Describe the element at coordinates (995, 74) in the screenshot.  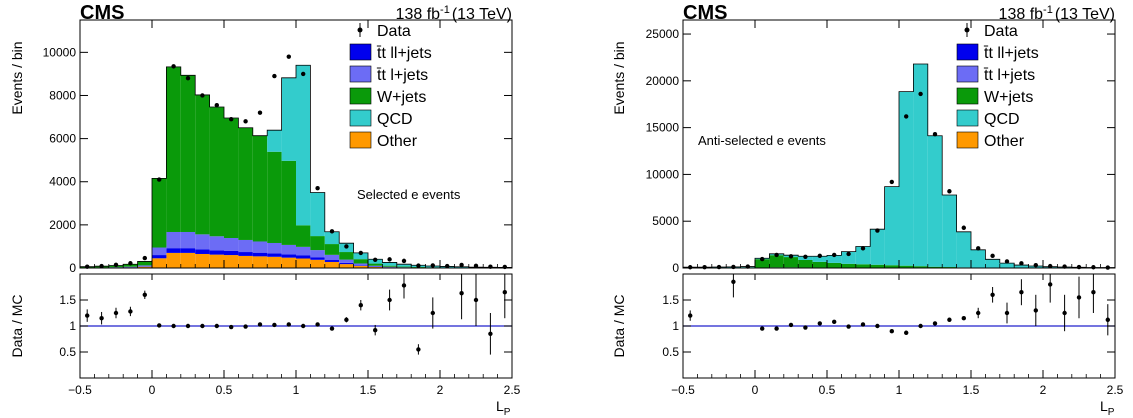
I see `legend-item: t̄t l+jets` at that location.